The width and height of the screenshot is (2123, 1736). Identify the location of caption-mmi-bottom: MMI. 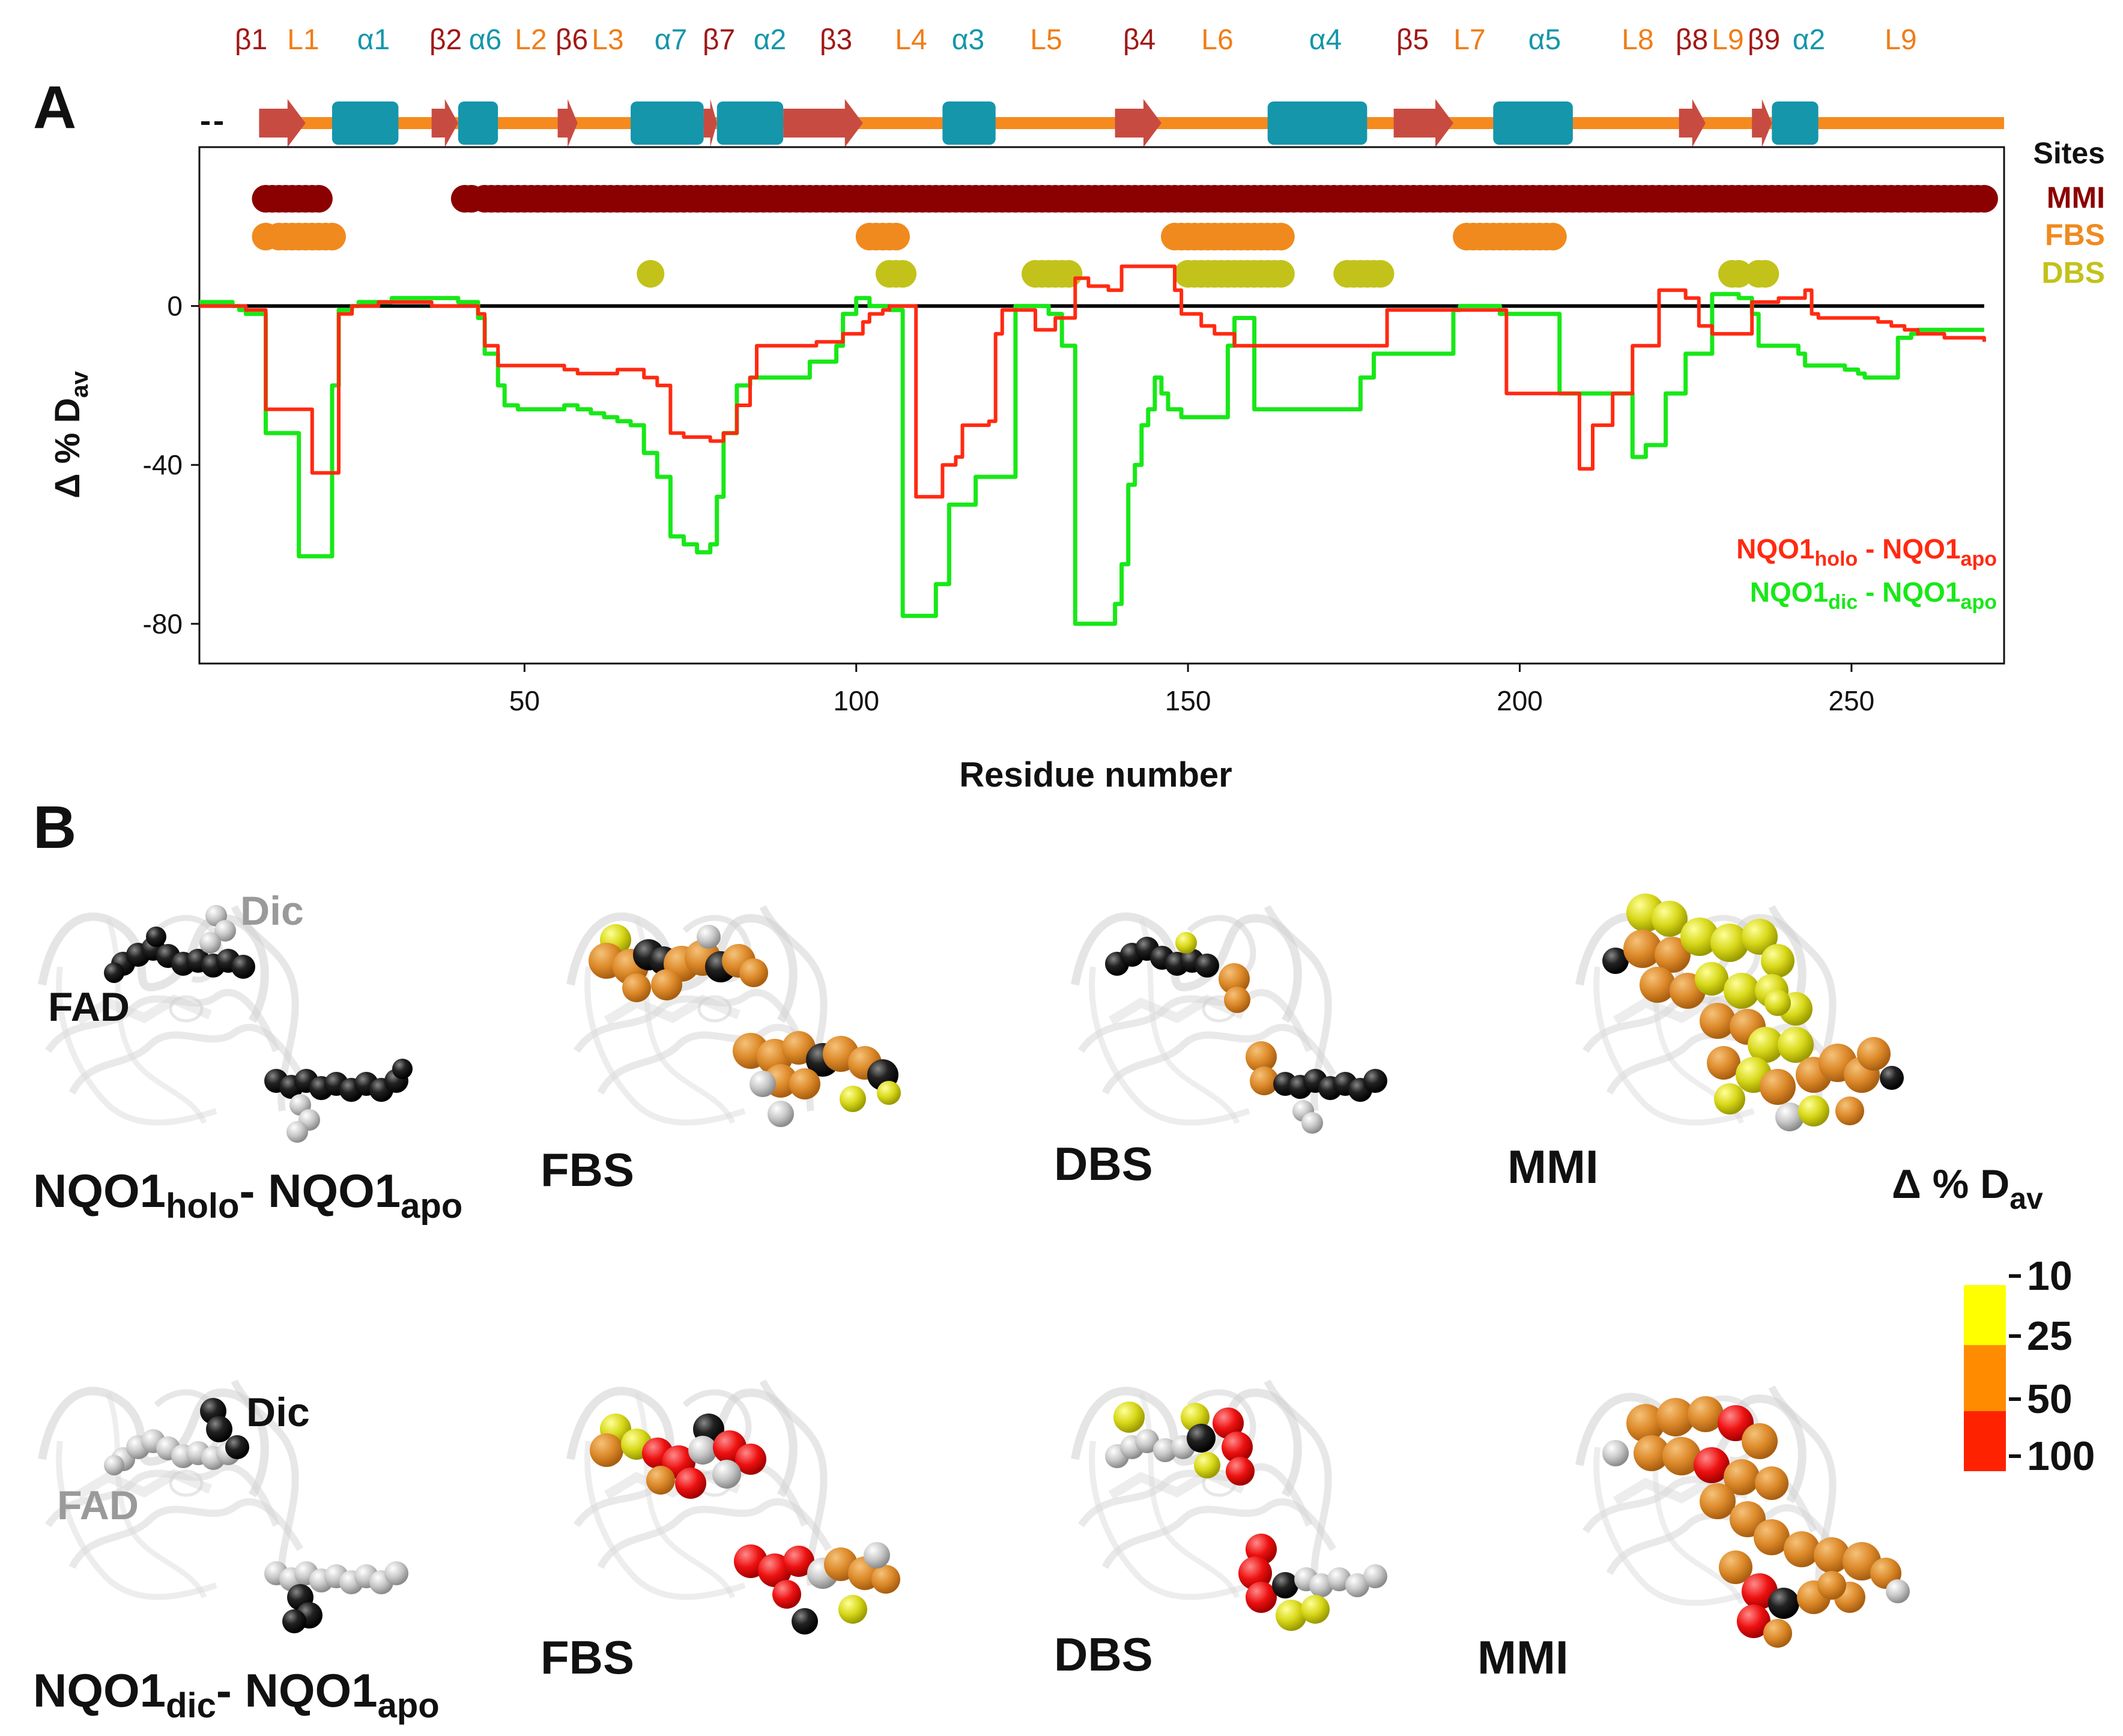
(1523, 1657).